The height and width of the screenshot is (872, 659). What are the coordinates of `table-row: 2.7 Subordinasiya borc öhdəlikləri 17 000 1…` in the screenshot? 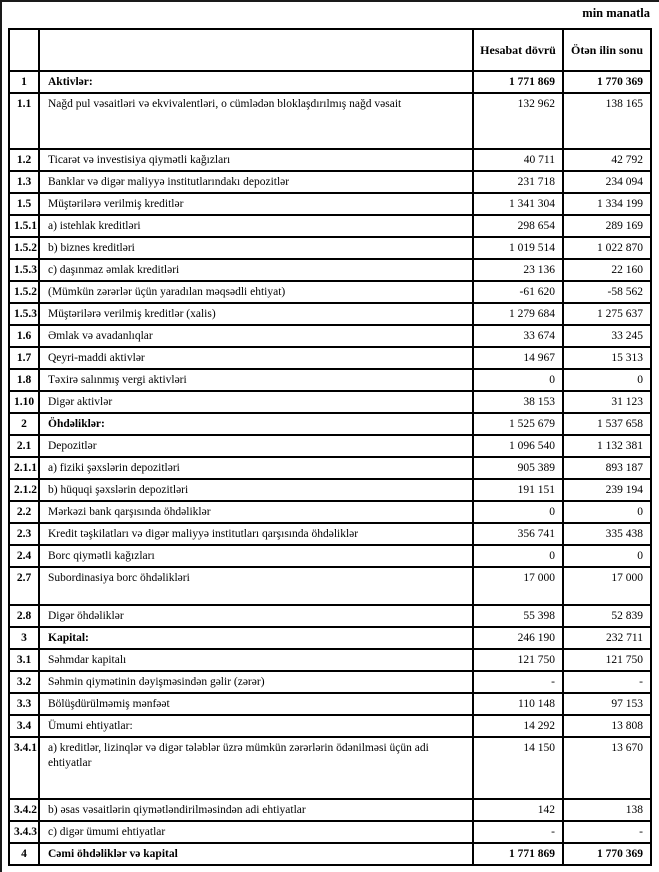 It's located at (330, 586).